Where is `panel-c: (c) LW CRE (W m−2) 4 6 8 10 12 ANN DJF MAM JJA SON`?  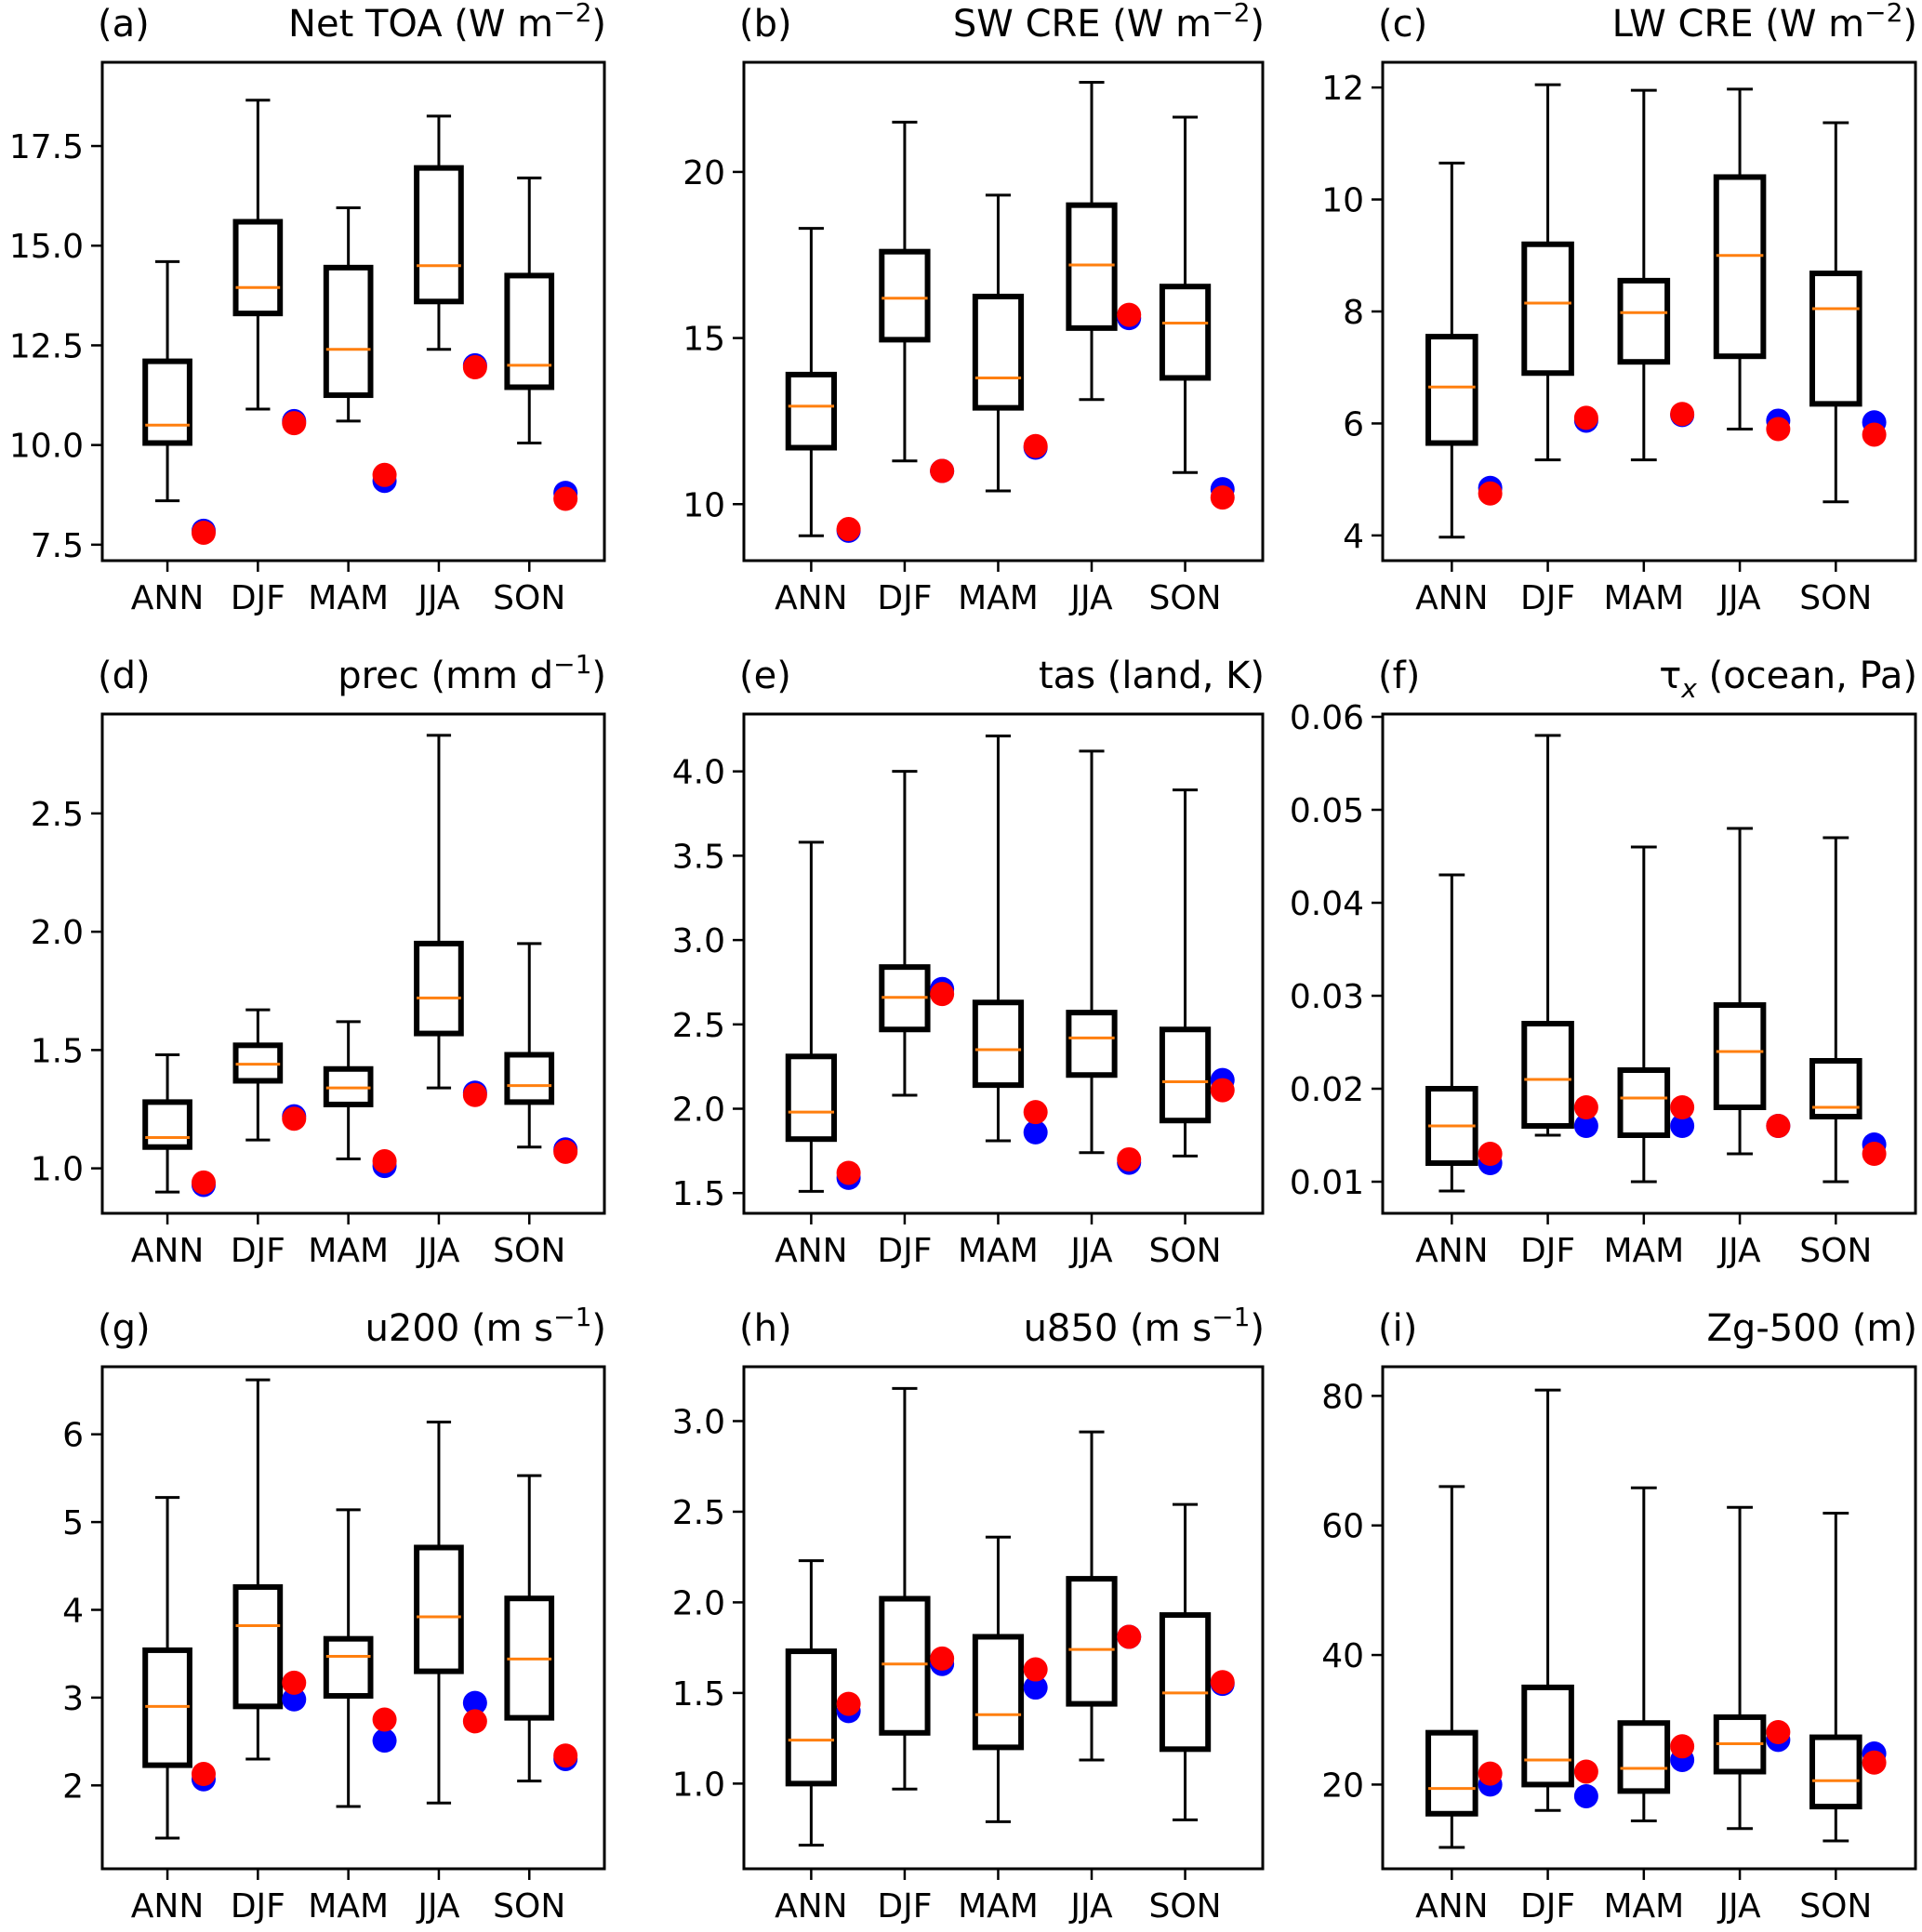 panel-c: (c) LW CRE (W m−2) 4 6 8 10 12 ANN DJF MAM JJA SON is located at coordinates (1619, 308).